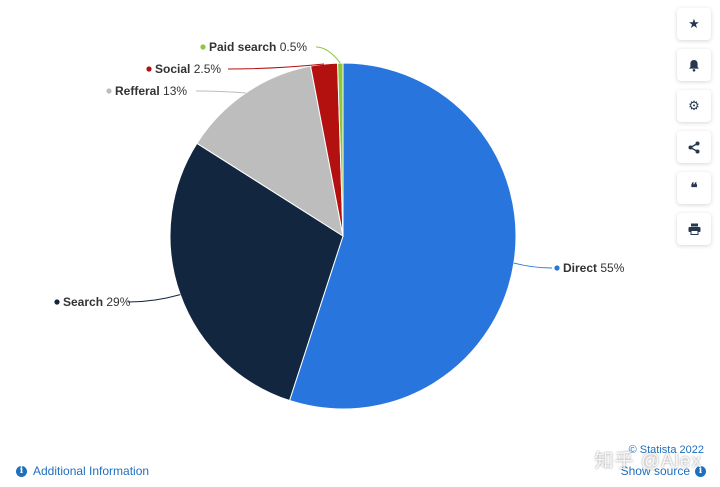 Image resolution: width=720 pixels, height=487 pixels. I want to click on slice-label-value: 2.5%, so click(208, 69).